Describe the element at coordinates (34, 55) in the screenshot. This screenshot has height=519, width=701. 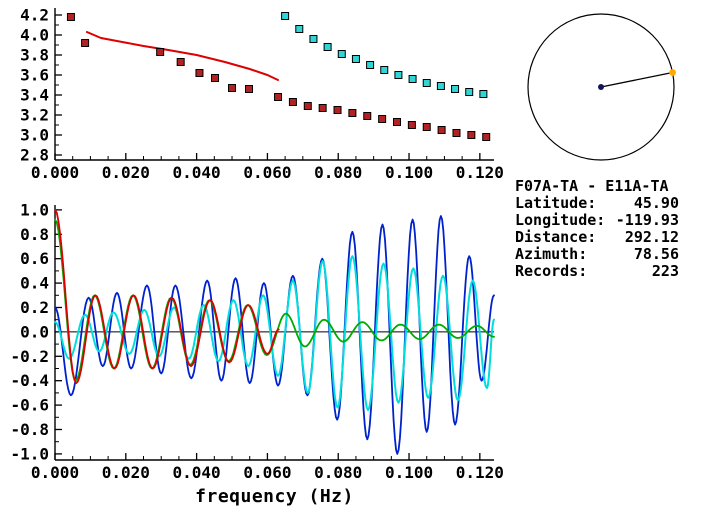
I see `y-tick-label: 3.8` at that location.